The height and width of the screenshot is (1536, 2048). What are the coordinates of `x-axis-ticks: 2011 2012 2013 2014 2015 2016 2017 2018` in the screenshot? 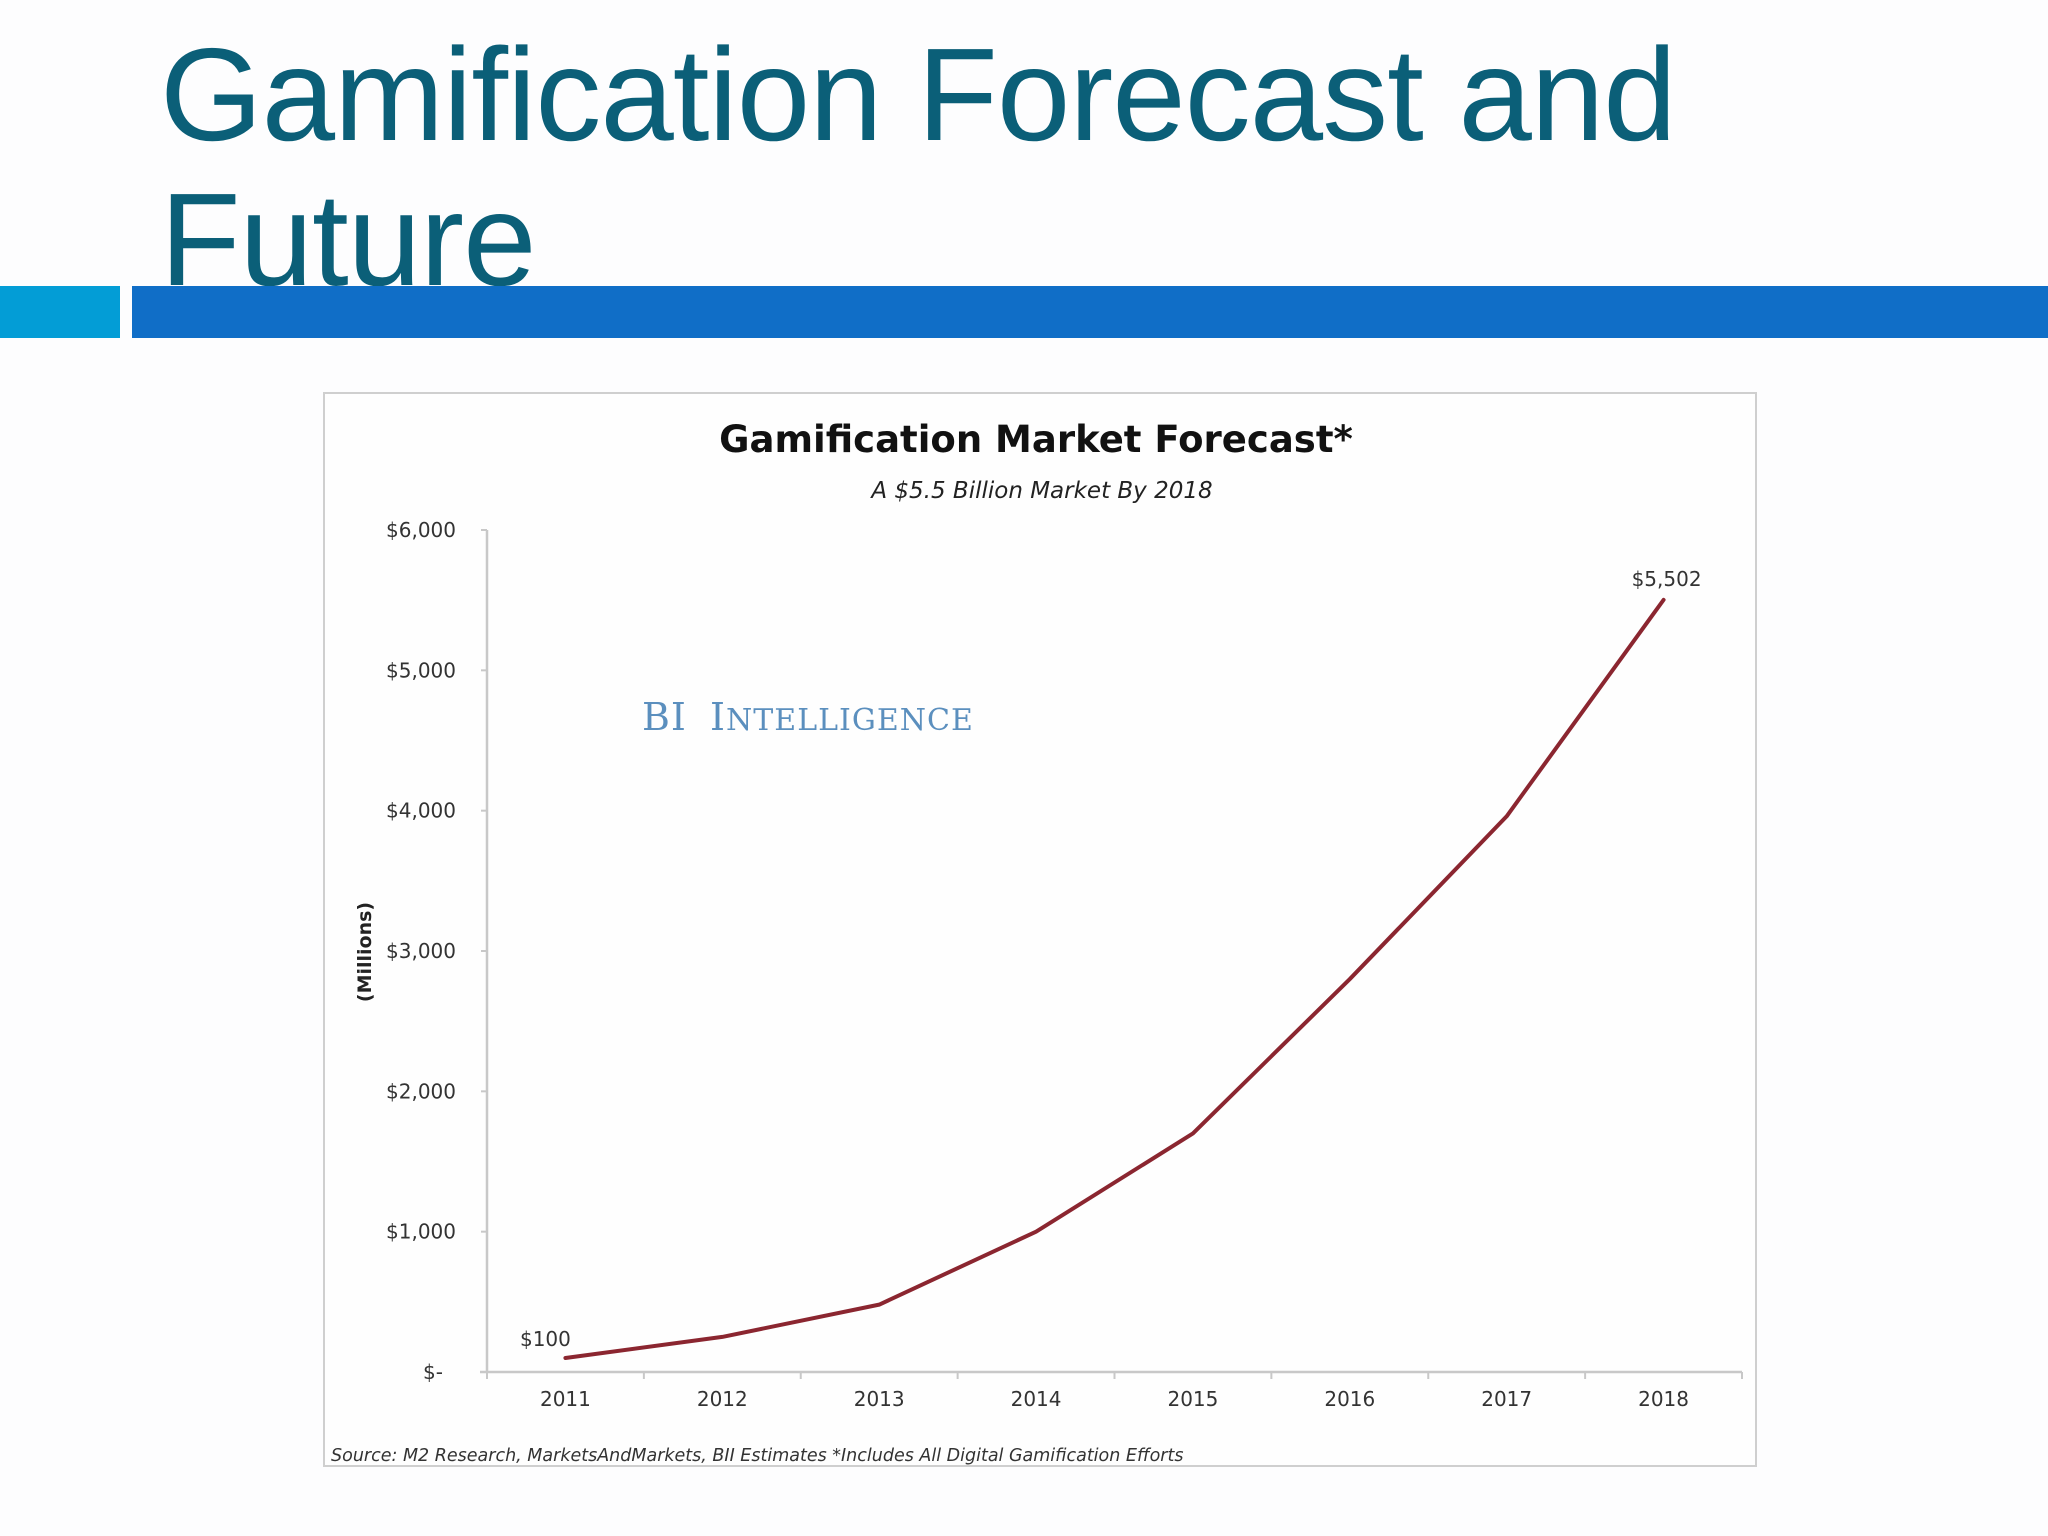 It's located at (1114, 1391).